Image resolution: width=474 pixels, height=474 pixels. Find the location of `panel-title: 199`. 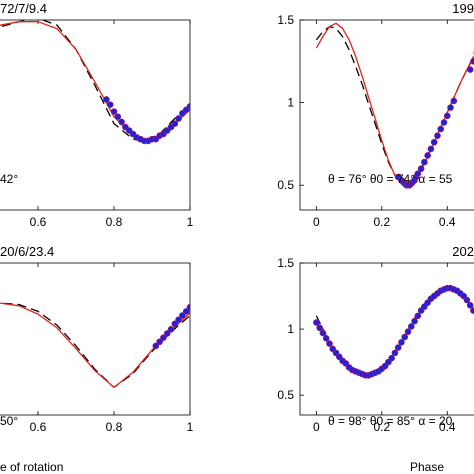

panel-title: 199 is located at coordinates (463, 8).